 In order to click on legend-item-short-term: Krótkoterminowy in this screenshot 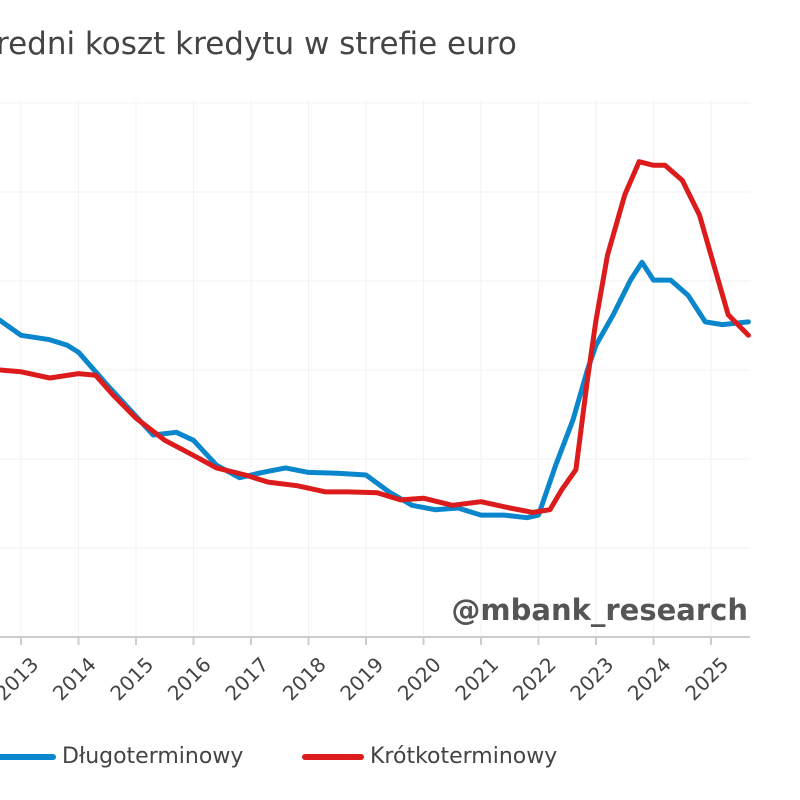, I will do `click(429, 756)`.